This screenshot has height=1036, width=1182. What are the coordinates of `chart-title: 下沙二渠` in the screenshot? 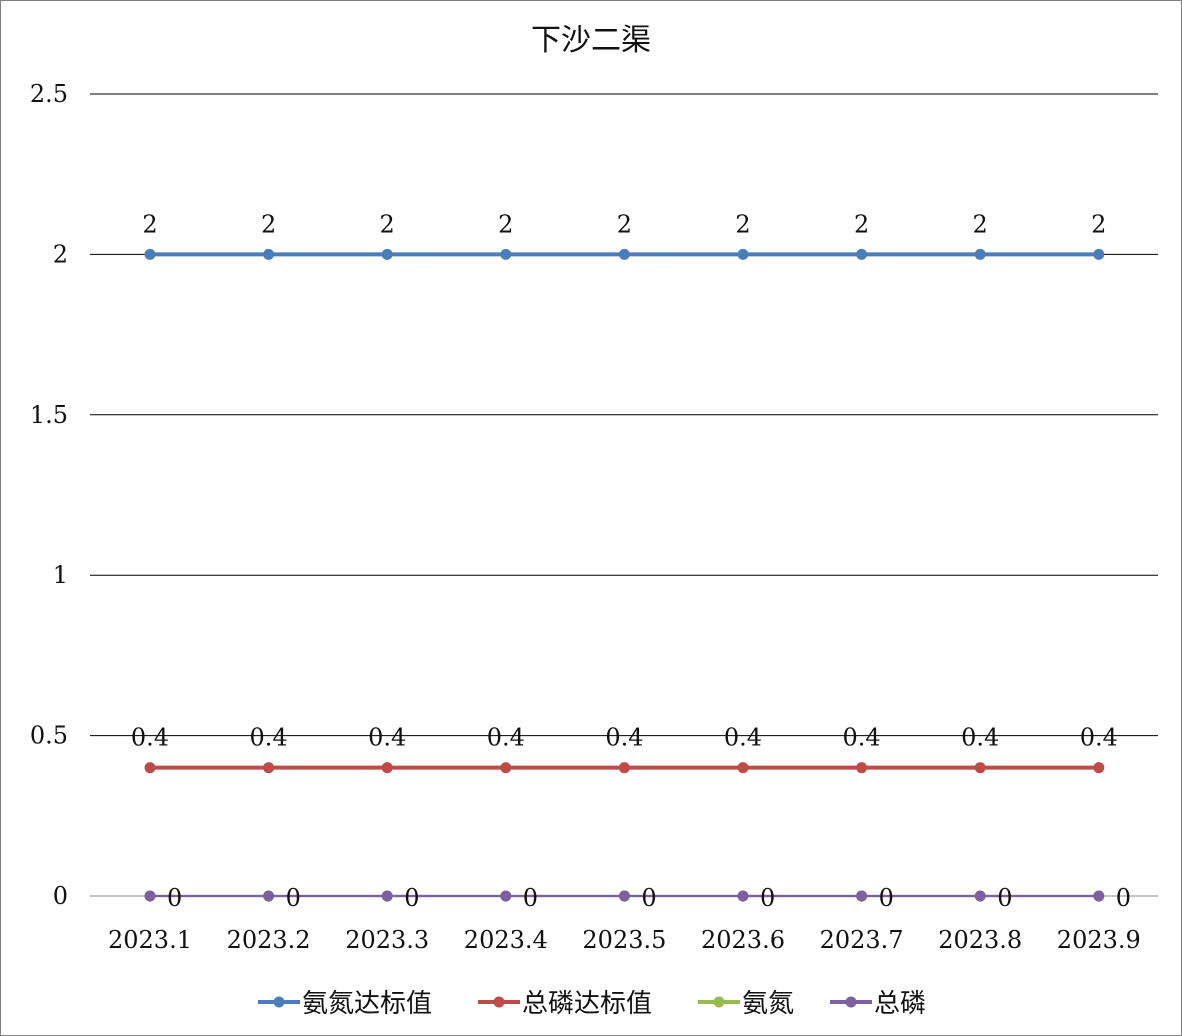 It's located at (591, 40).